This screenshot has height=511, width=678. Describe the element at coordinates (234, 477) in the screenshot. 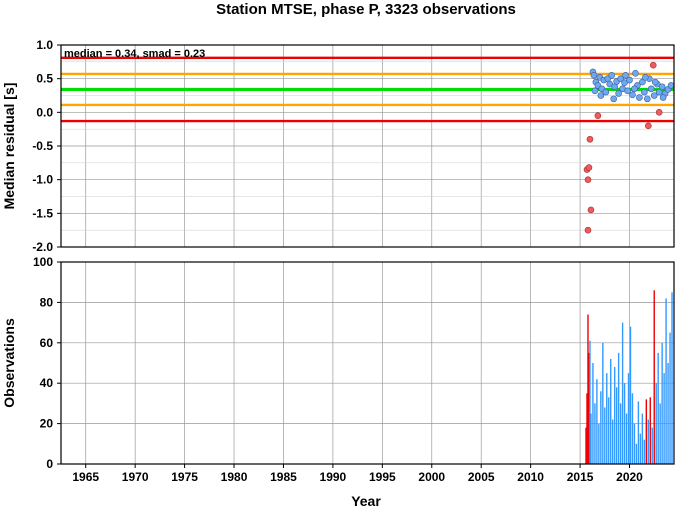

I see `x-tick-label: 1980` at that location.